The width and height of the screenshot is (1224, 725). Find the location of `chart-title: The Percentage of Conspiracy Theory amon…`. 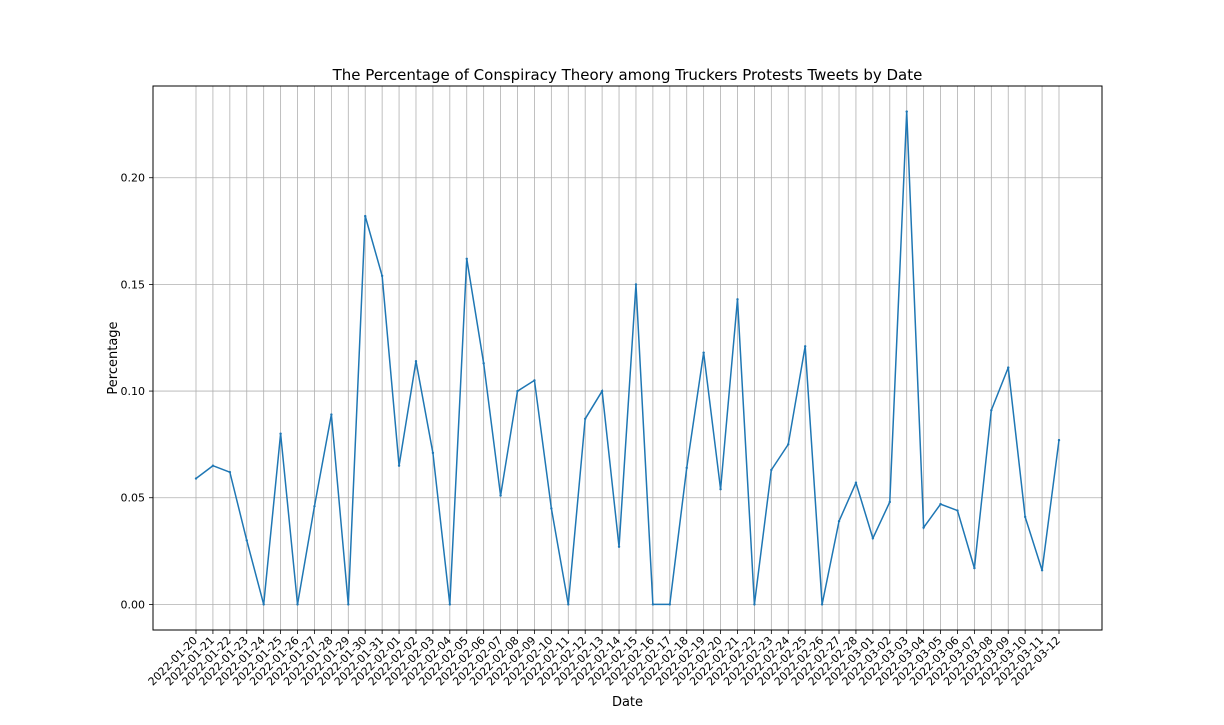

chart-title: The Percentage of Conspiracy Theory amon… is located at coordinates (627, 75).